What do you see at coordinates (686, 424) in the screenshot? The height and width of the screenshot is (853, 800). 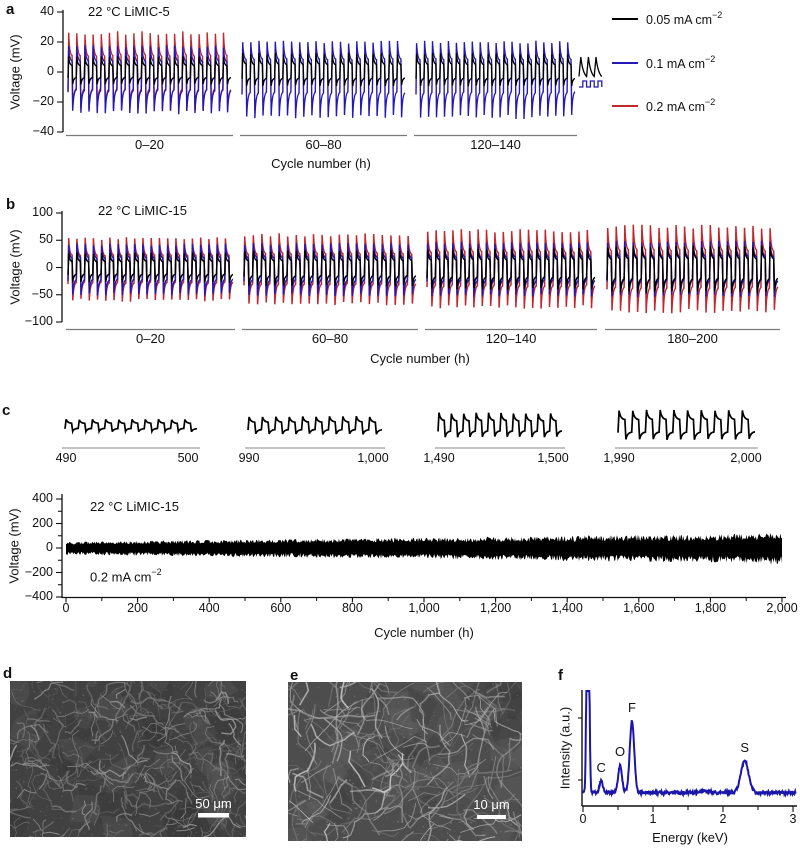 I see `panel-c-inset-trace` at bounding box center [686, 424].